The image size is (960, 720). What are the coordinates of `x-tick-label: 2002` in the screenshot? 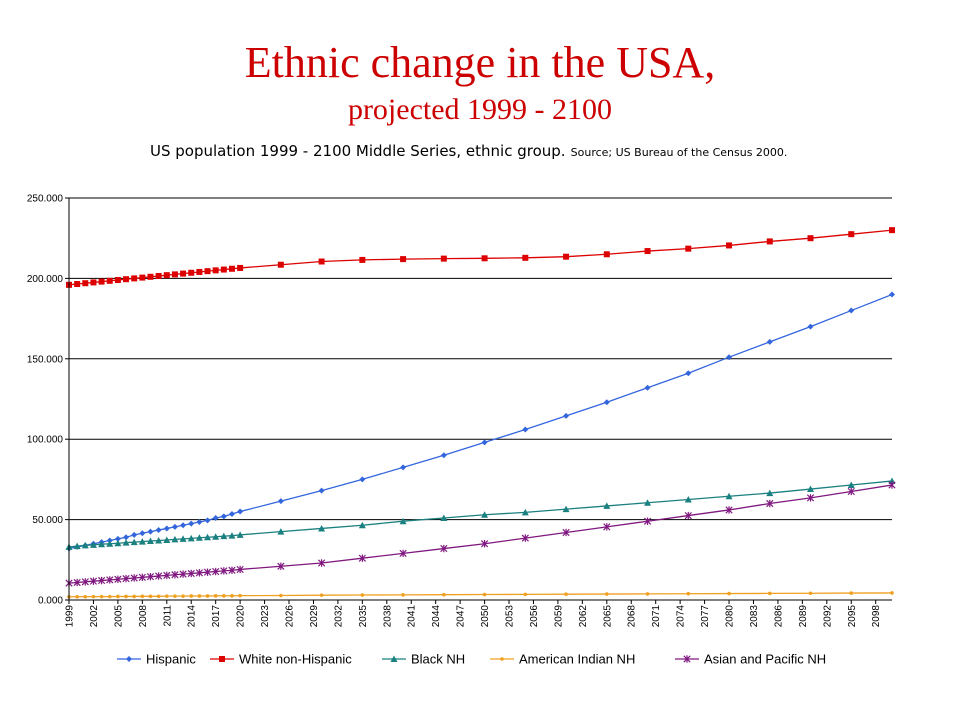 It's located at (94, 616).